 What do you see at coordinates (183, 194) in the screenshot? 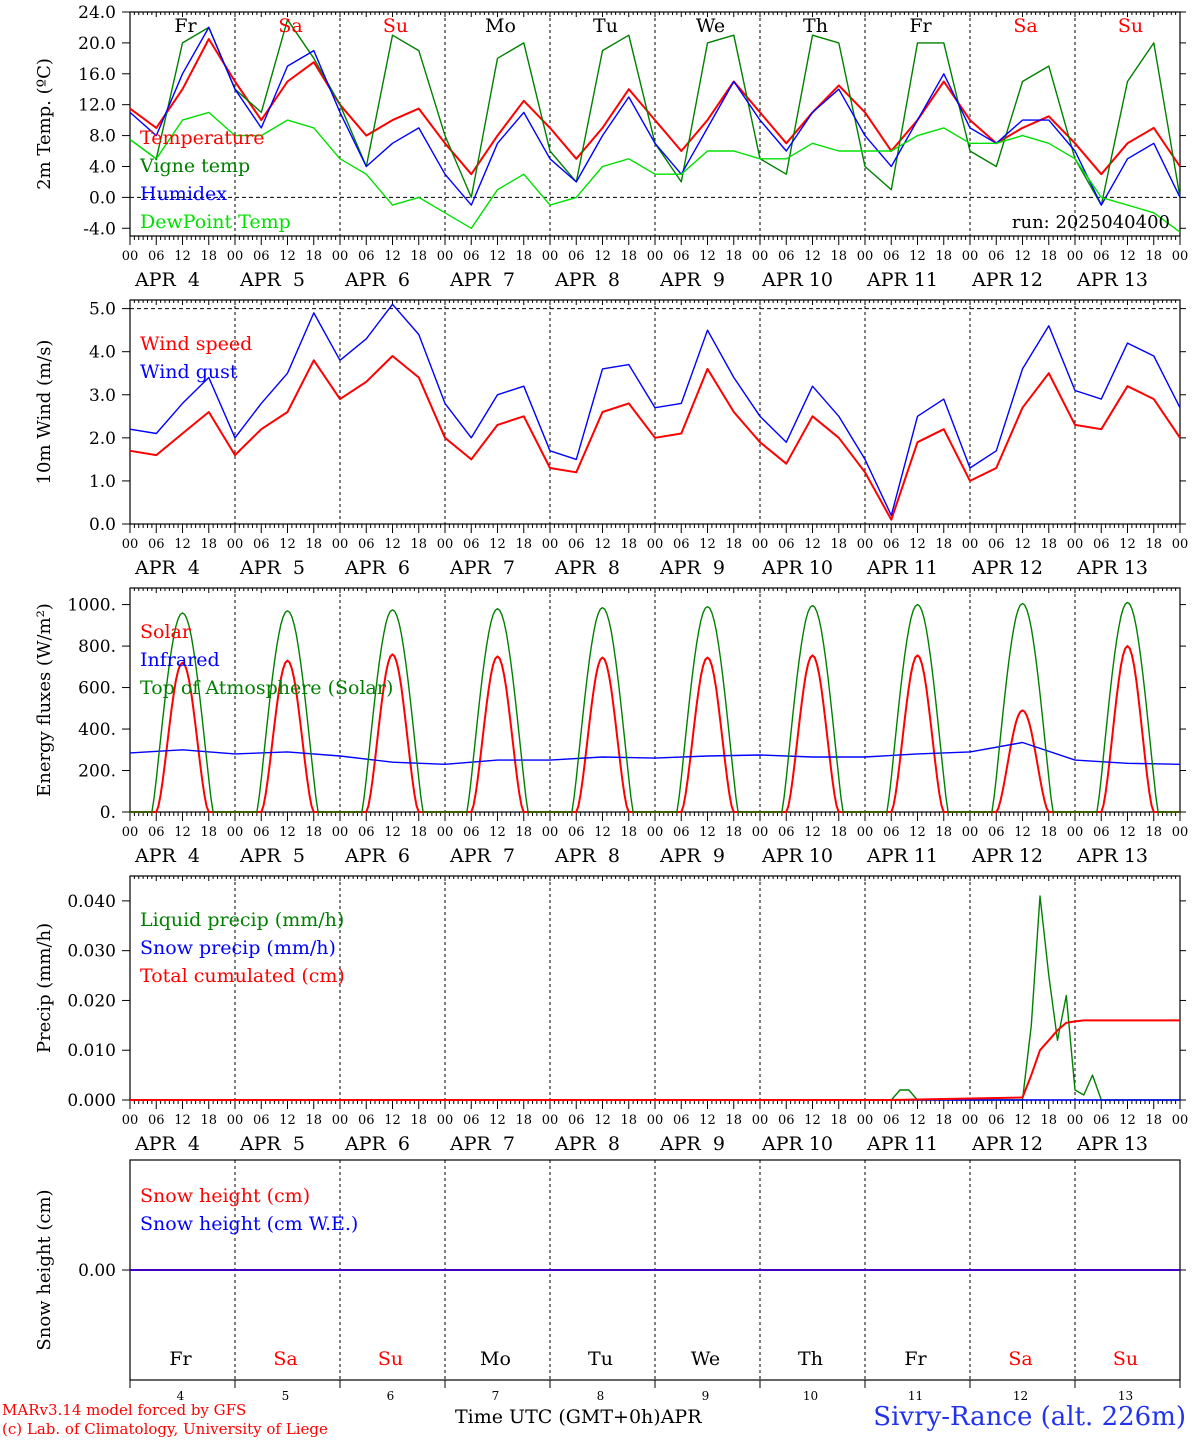
I see `legend-entry: Humidex` at bounding box center [183, 194].